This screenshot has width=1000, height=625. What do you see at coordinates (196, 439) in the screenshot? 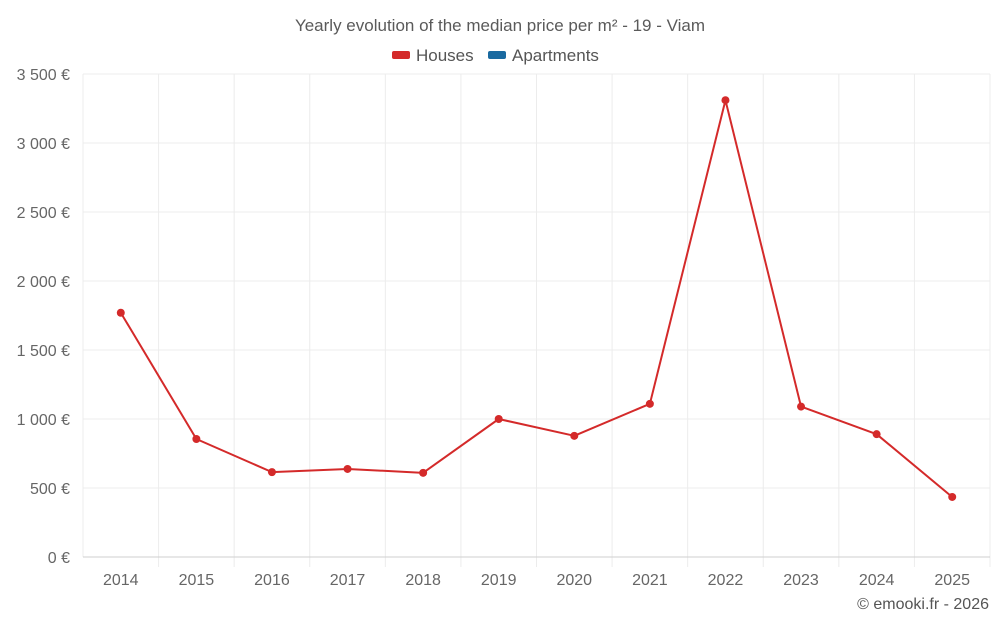
I see `data-point-houses-2015` at bounding box center [196, 439].